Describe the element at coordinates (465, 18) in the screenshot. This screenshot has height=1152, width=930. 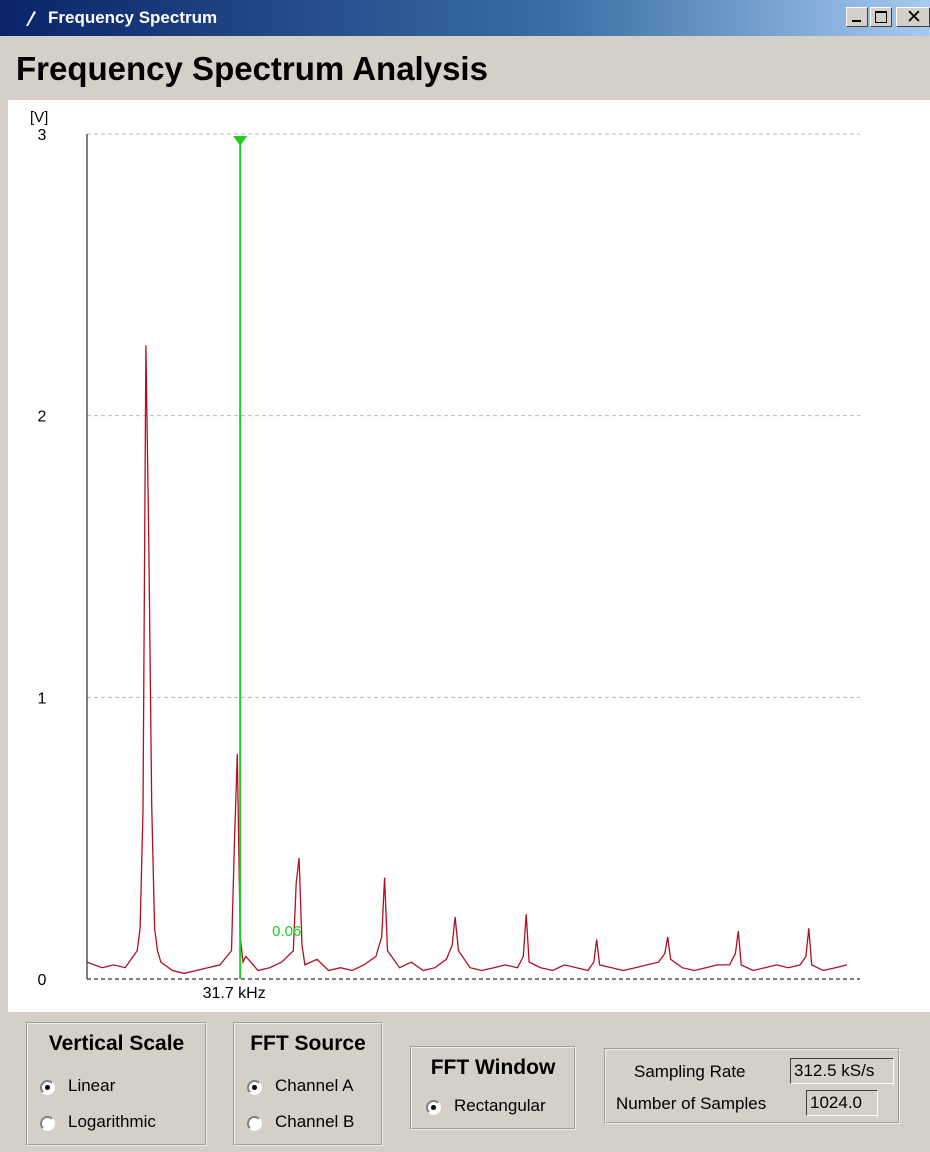
I see `window-title-bar: Frequency Spectrum ✕` at that location.